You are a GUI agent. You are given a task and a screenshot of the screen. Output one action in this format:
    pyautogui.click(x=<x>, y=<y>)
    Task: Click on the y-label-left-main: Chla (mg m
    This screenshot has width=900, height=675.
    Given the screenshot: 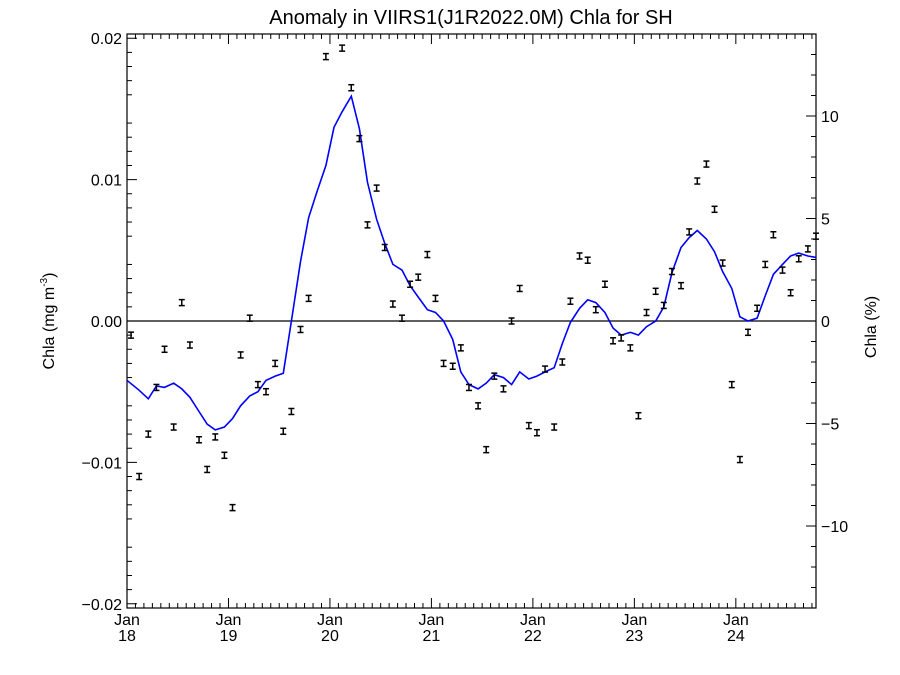 What is the action you would take?
    pyautogui.click(x=49, y=328)
    